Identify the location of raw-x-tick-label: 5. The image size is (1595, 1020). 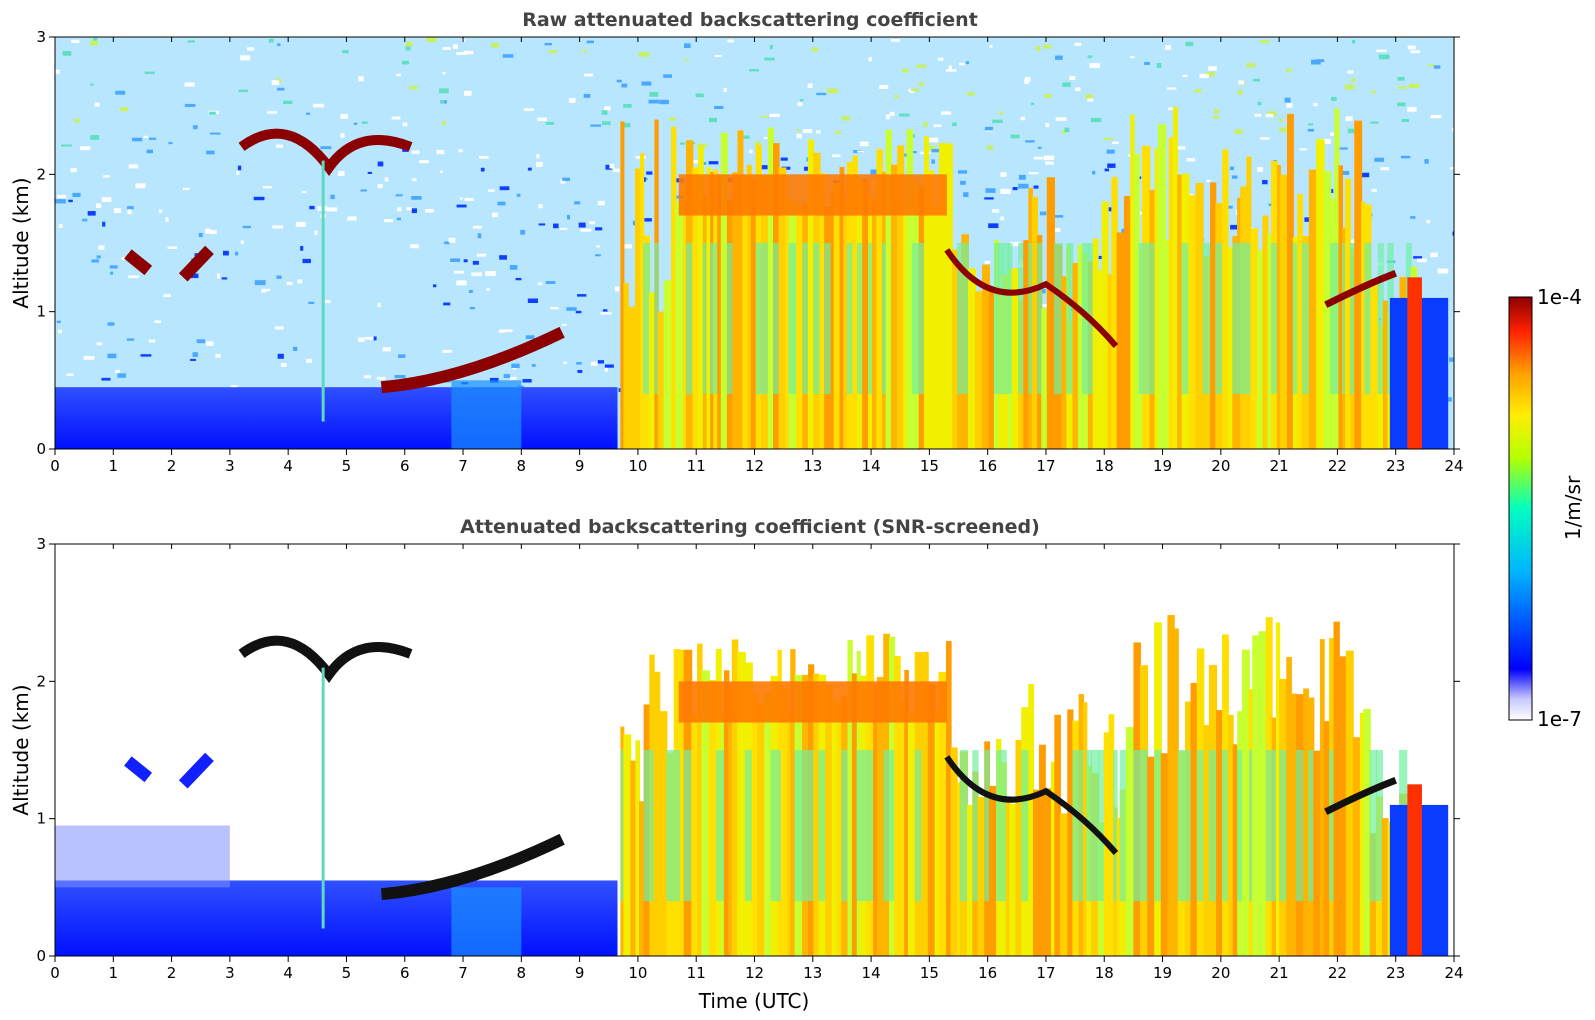
(347, 466).